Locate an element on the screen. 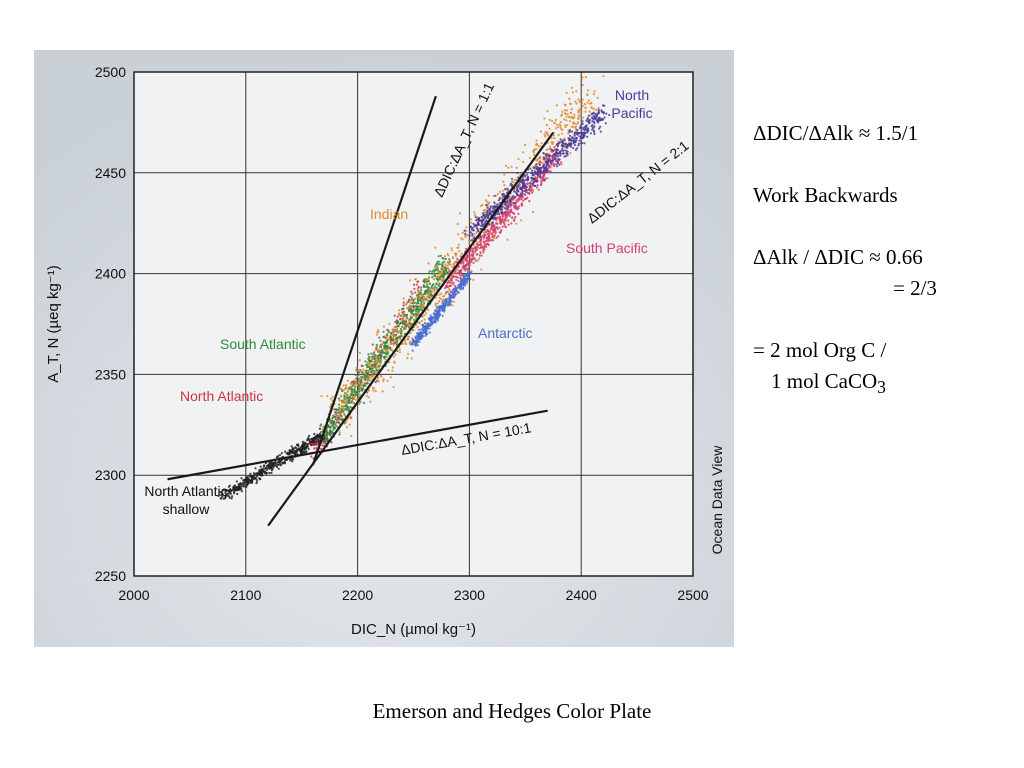  org-c-note: = 2 mol Org C / is located at coordinates (820, 350).